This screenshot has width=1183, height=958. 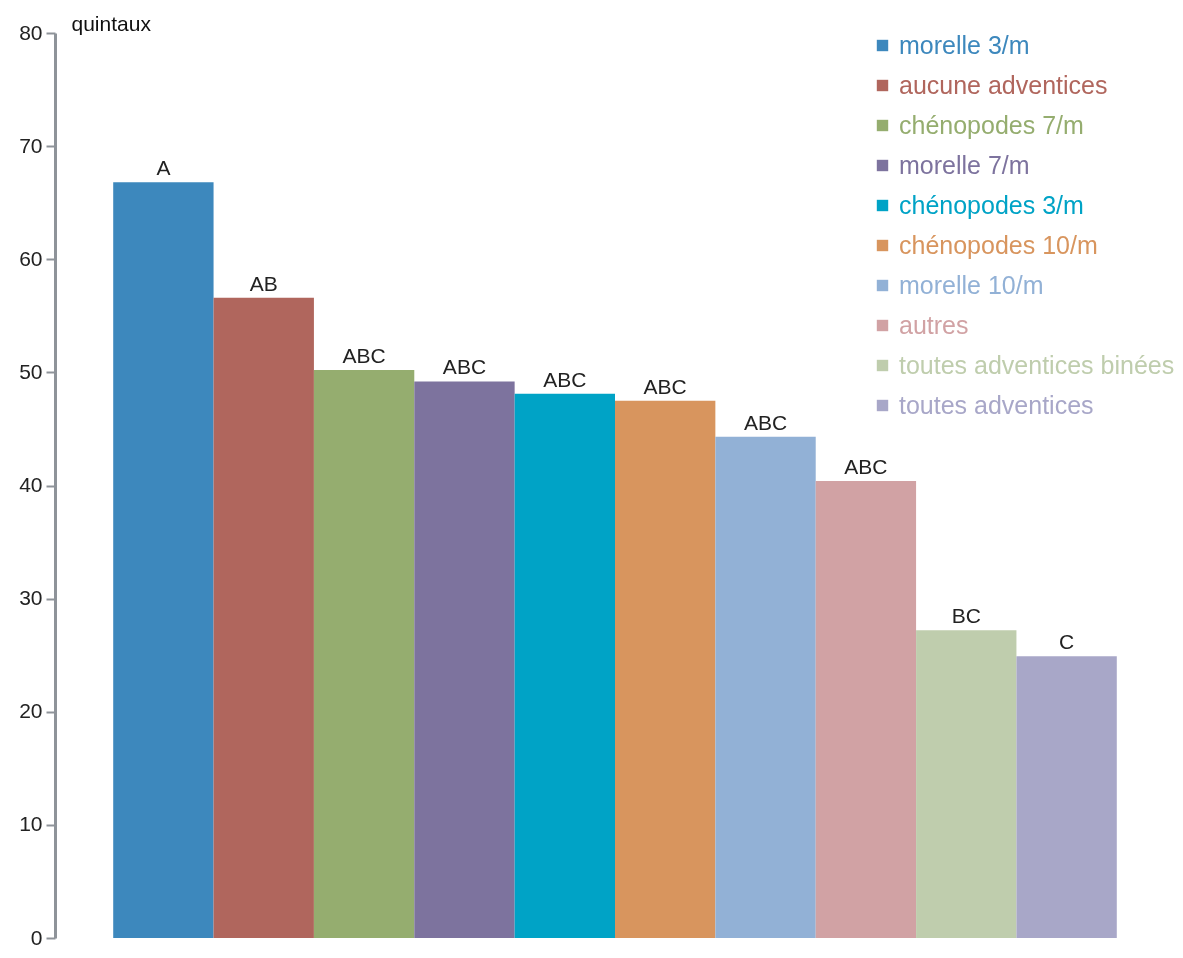 I want to click on data-label: AB, so click(x=263, y=283).